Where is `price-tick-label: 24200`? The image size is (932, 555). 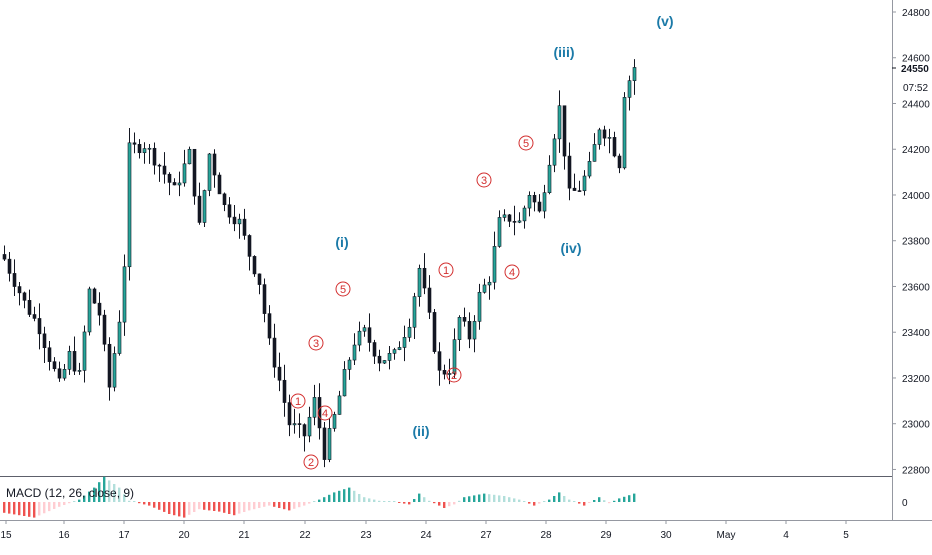 price-tick-label: 24200 is located at coordinates (916, 150).